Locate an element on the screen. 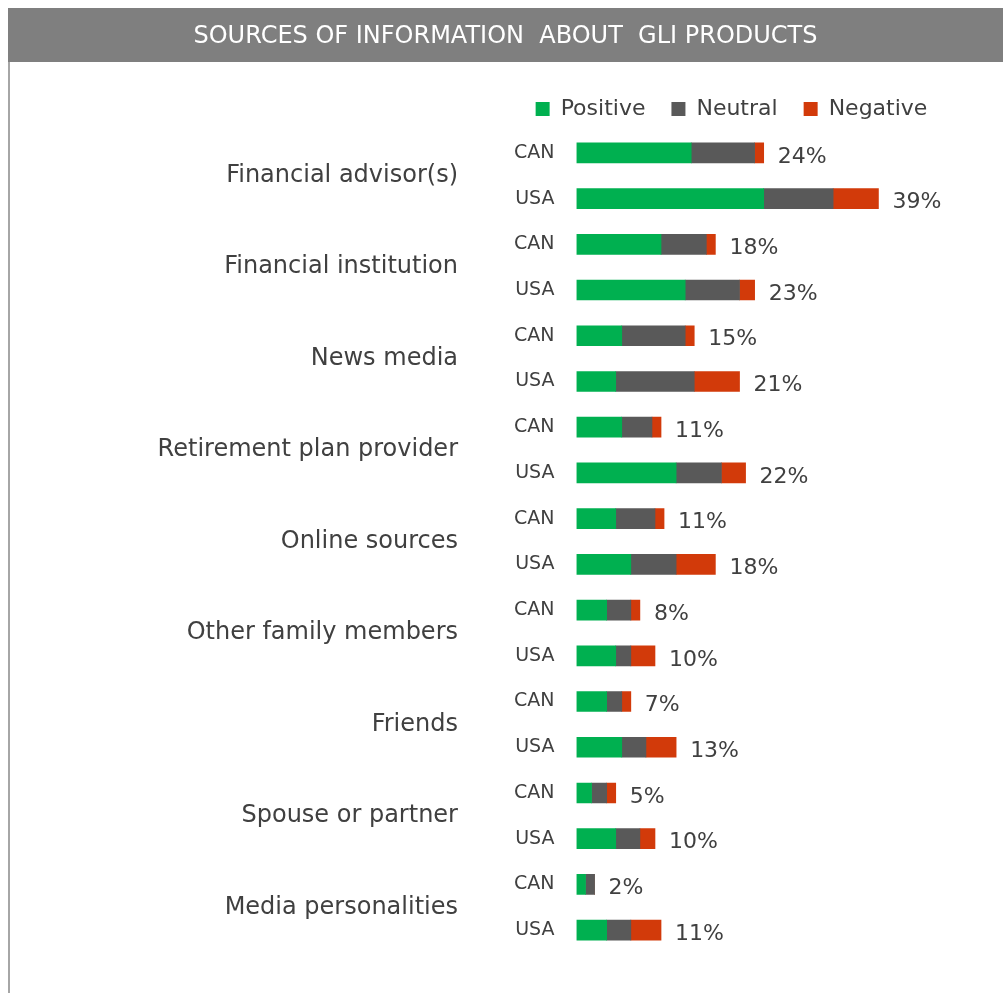 The width and height of the screenshot is (1003, 993). annotation: 23% is located at coordinates (793, 292).